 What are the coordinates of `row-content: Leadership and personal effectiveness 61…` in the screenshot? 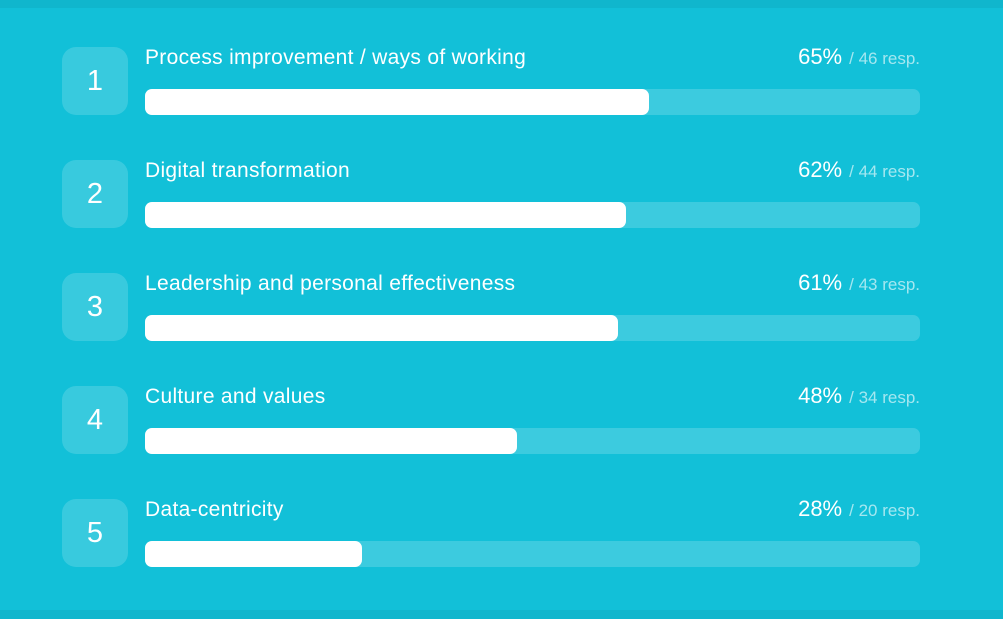 It's located at (532, 305).